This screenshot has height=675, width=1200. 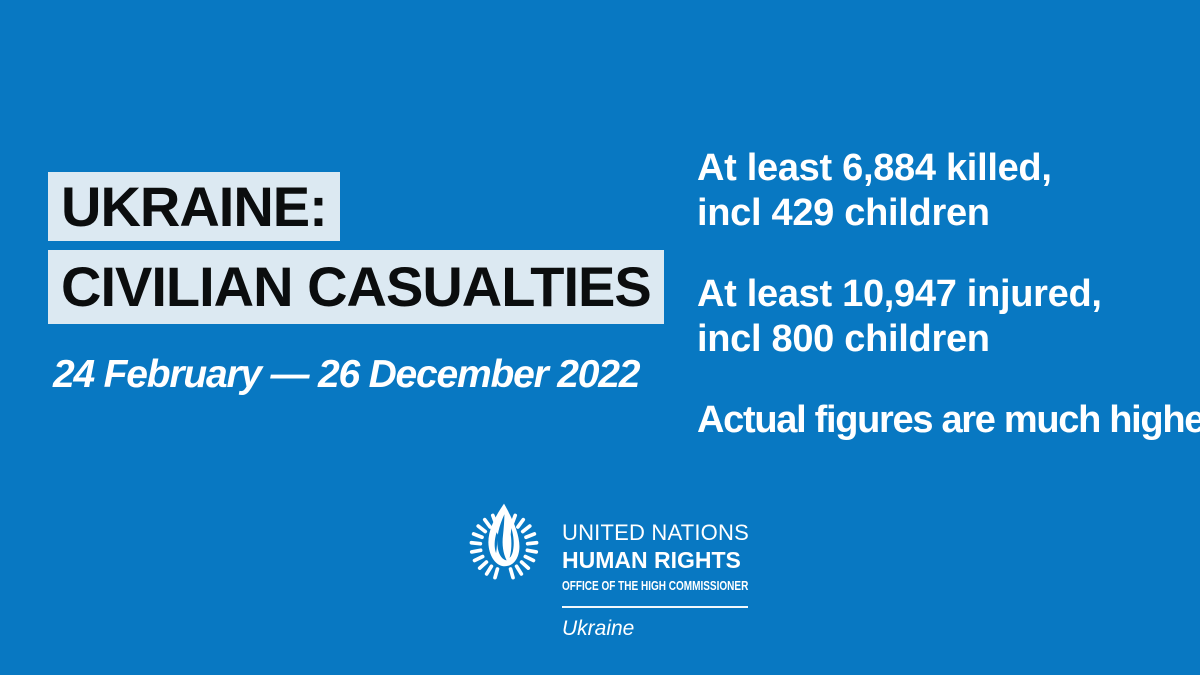 What do you see at coordinates (843, 339) in the screenshot?
I see `stat-injured-line2: incl 800 children` at bounding box center [843, 339].